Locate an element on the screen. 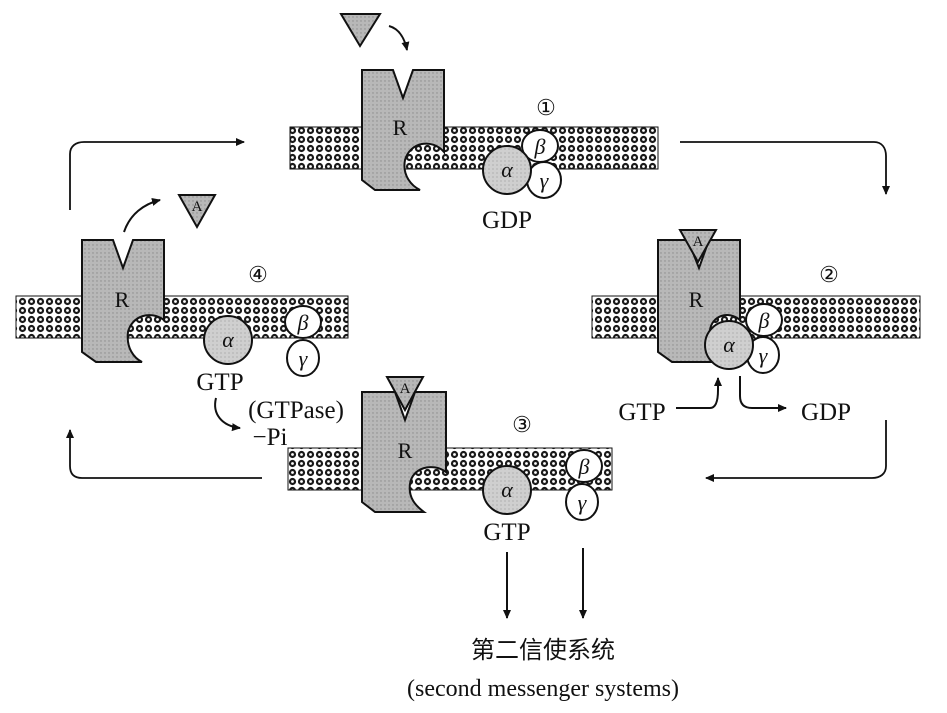 Image resolution: width=947 pixels, height=713 pixels. state-2: R A α β γ ② GTP GDP is located at coordinates (756, 327).